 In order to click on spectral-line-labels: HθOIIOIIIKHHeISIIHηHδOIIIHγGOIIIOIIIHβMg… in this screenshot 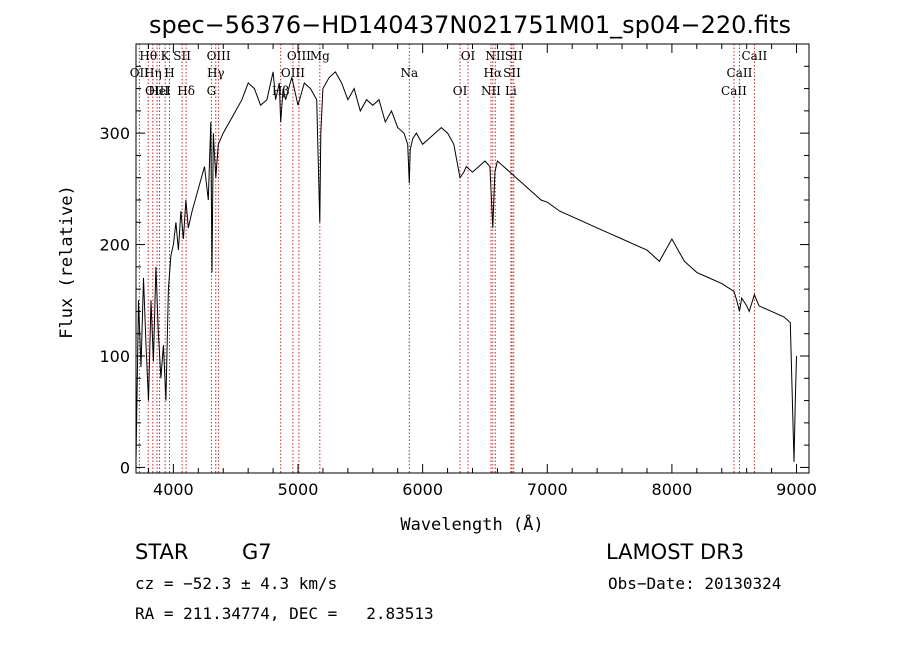, I will do `click(449, 73)`.